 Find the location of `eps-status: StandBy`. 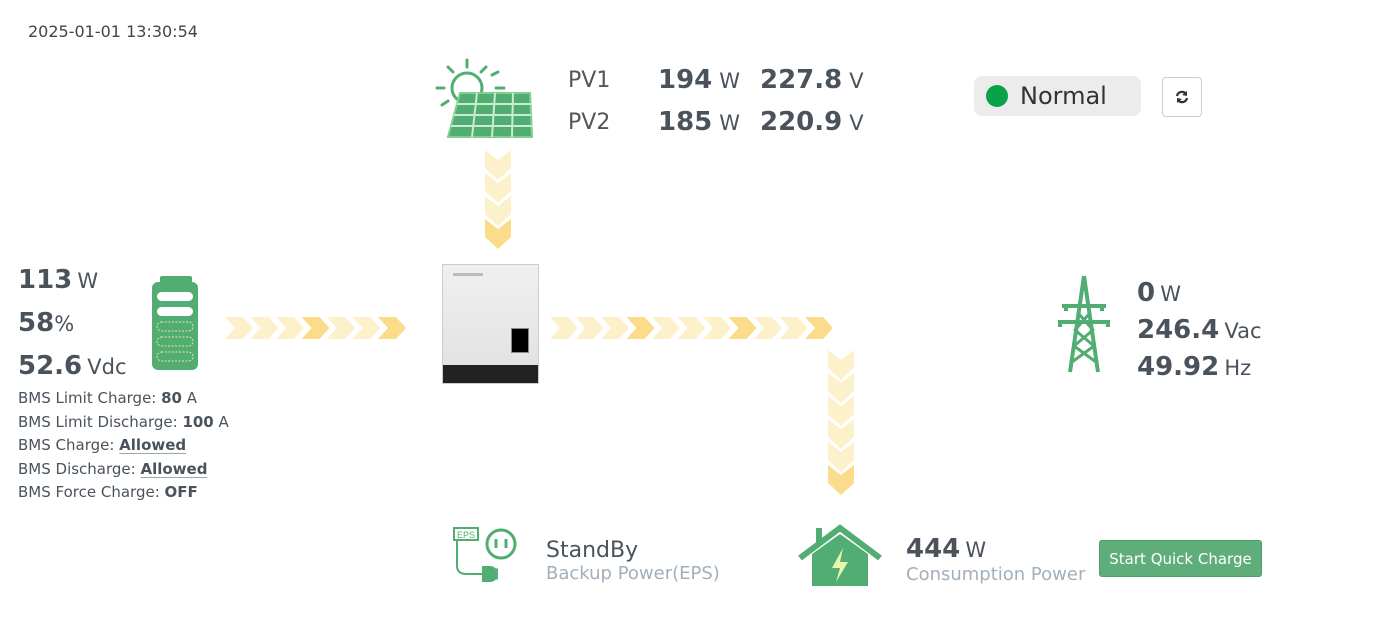

eps-status: StandBy is located at coordinates (592, 550).